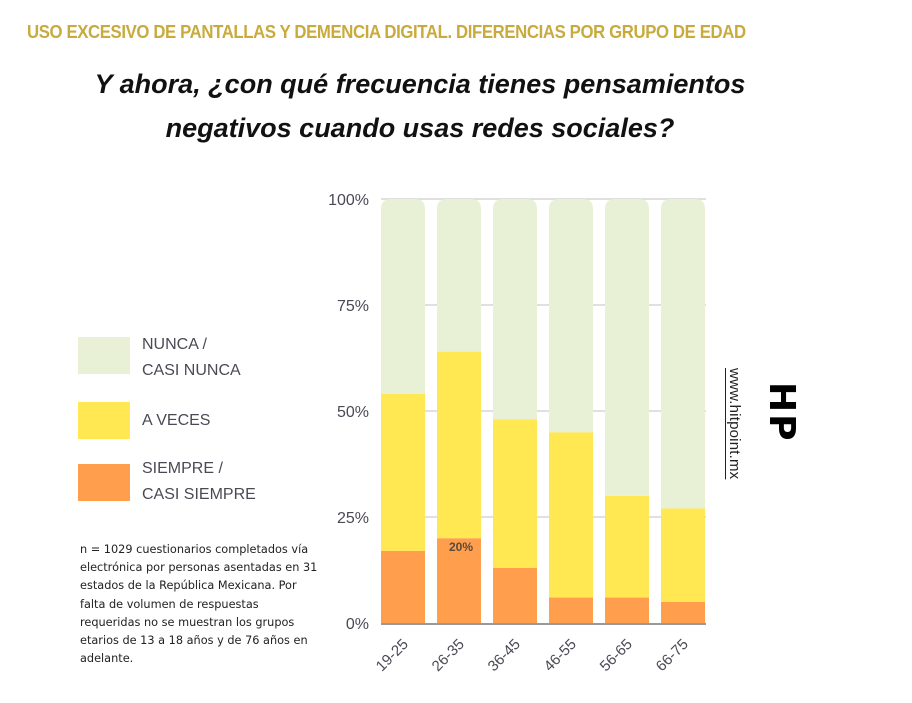  I want to click on legend-swatch-siempre, so click(104, 482).